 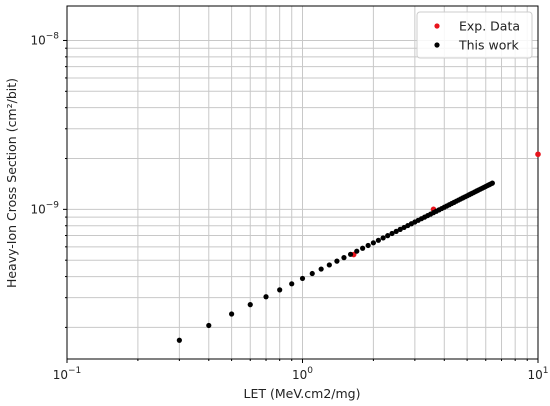 What do you see at coordinates (44, 208) in the screenshot?
I see `y-tick-label: 10⁻⁹` at bounding box center [44, 208].